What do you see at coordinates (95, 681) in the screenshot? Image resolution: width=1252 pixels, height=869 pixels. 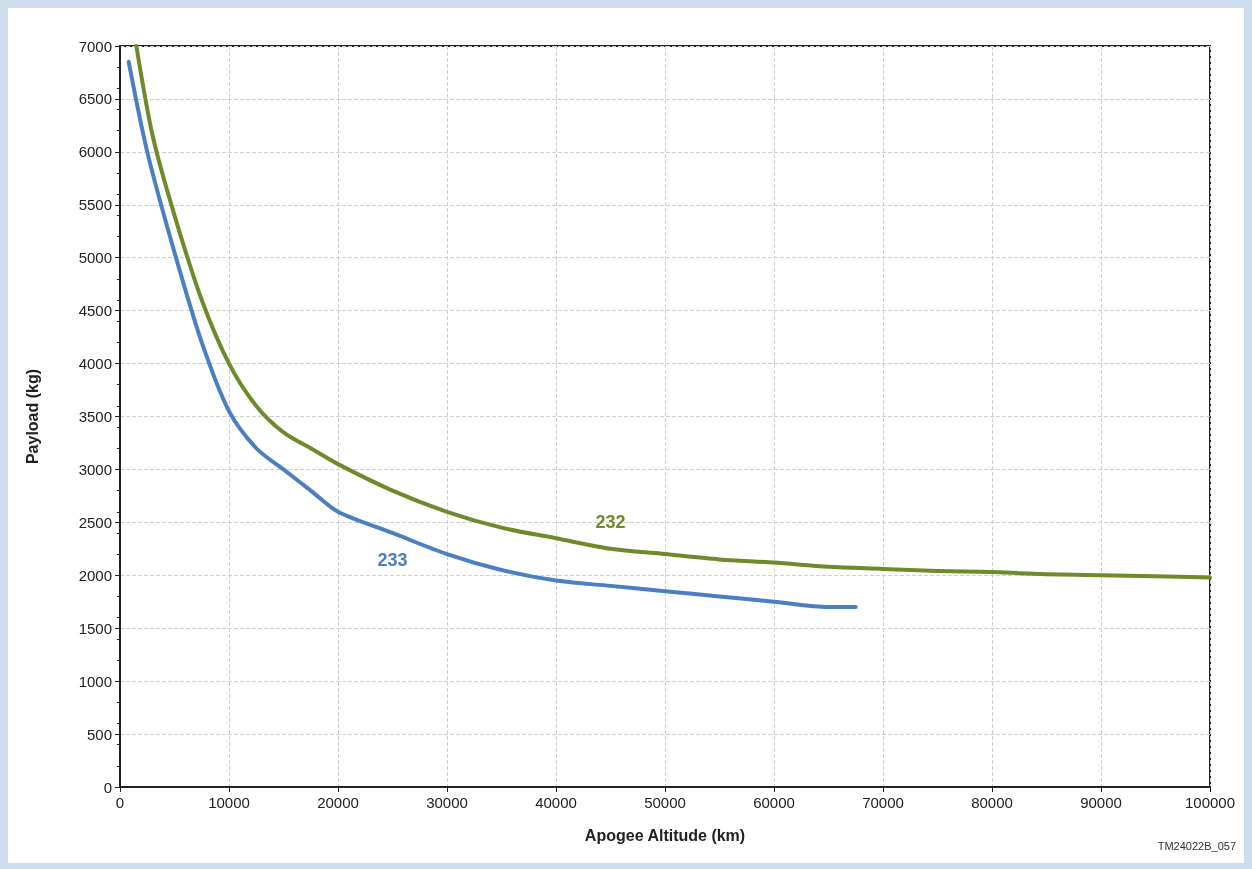 I see `y-tick-label: 1000` at bounding box center [95, 681].